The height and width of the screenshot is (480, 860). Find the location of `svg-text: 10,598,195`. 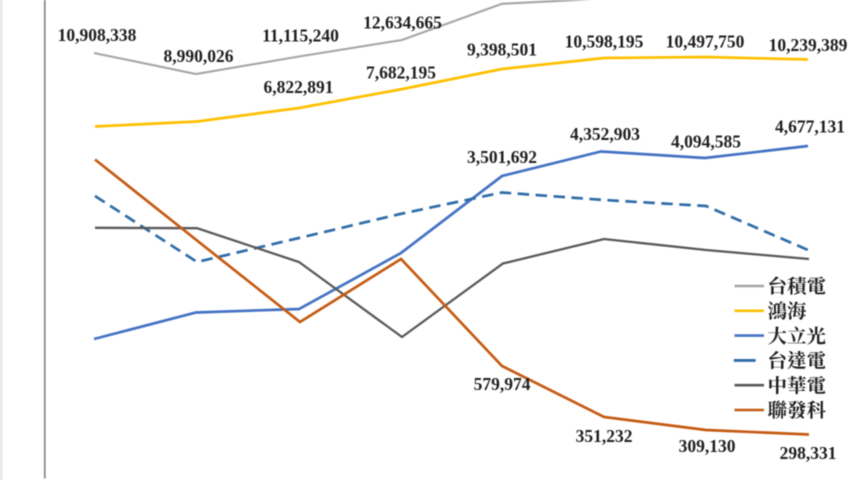

svg-text: 10,598,195 is located at coordinates (604, 42).